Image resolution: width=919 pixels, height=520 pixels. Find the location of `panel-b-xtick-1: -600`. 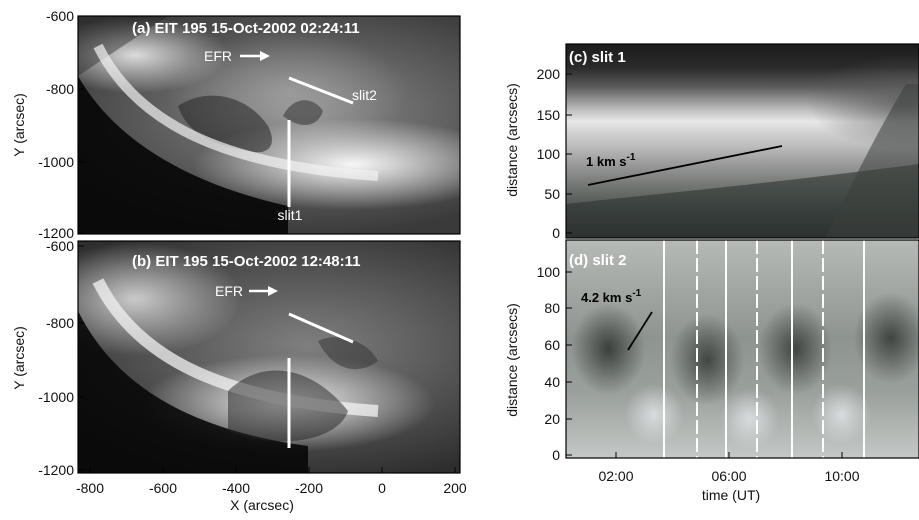

panel-b-xtick-1: -600 is located at coordinates (163, 488).